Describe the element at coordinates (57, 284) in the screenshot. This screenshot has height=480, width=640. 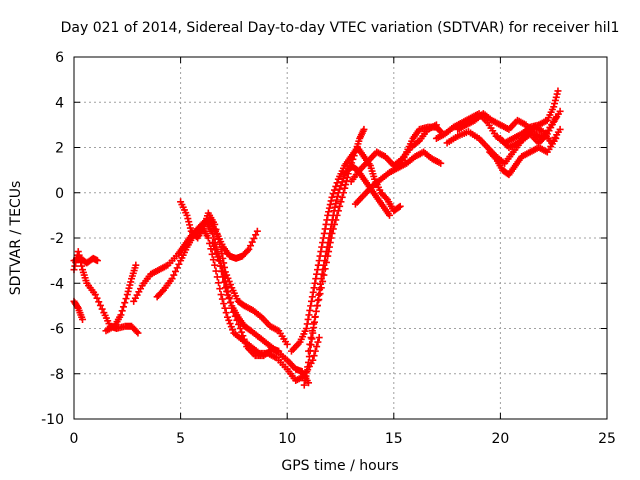
I see `y-tick-label: -4` at that location.